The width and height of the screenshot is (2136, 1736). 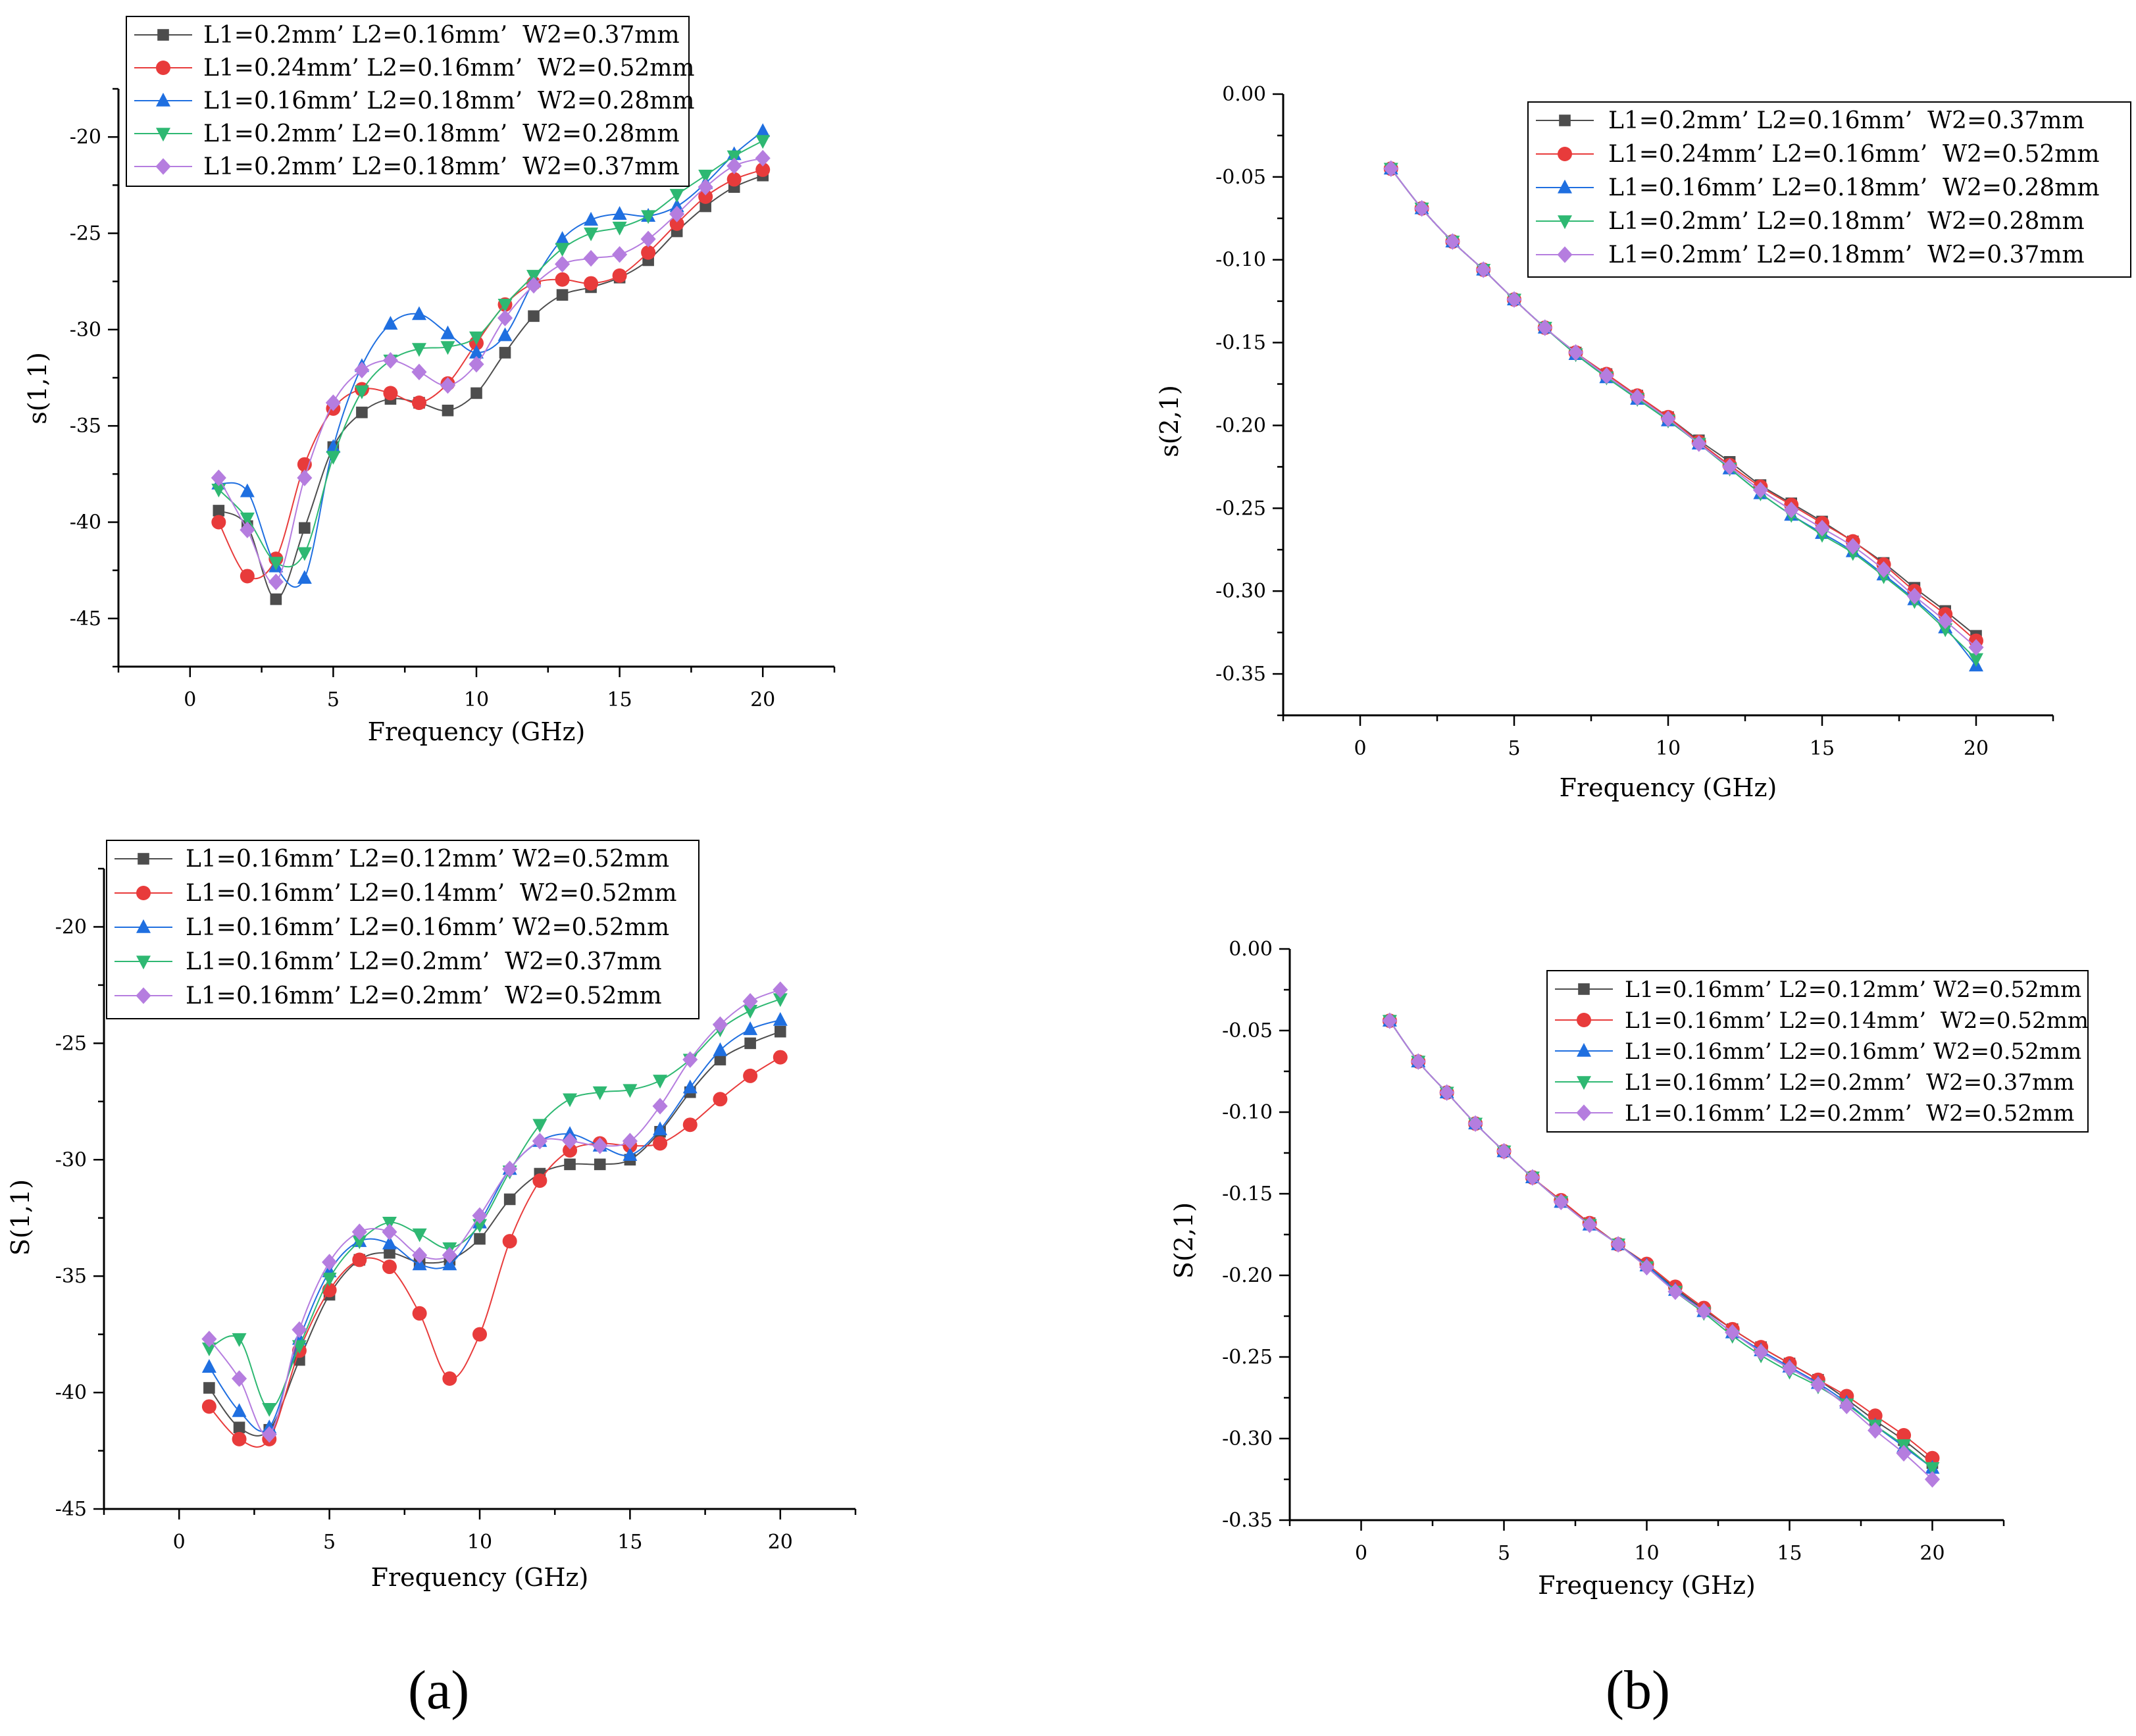 What do you see at coordinates (1244, 95) in the screenshot?
I see `y-tick-label: 0.00` at bounding box center [1244, 95].